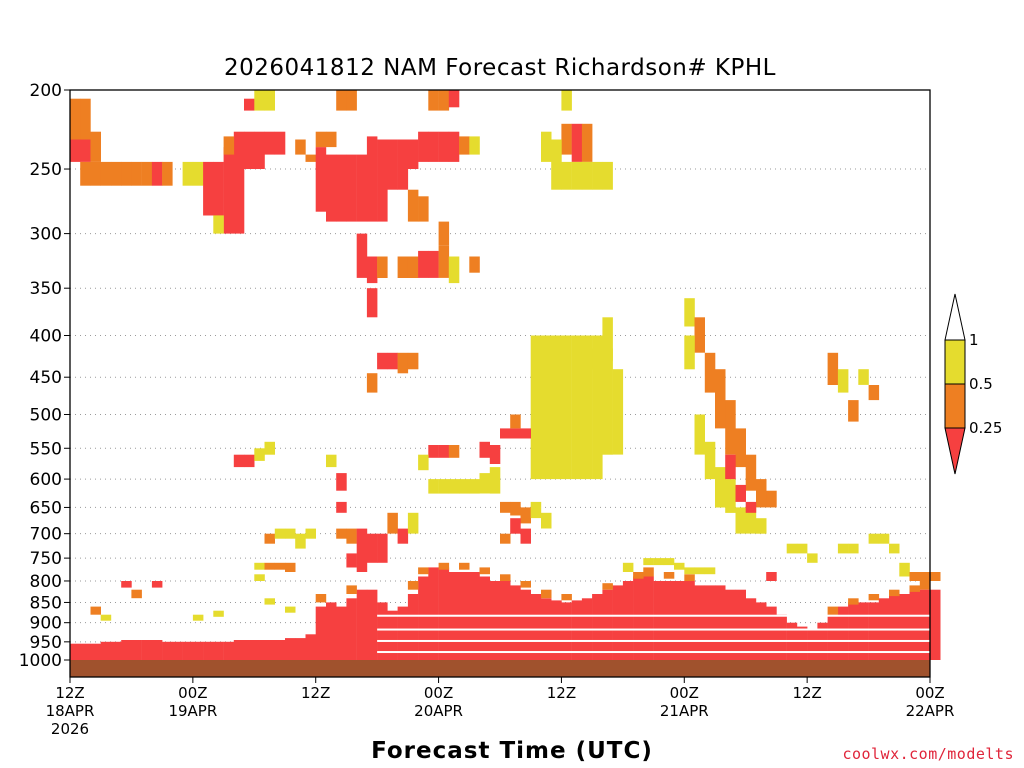  What do you see at coordinates (928, 754) in the screenshot?
I see `source-credit-link: coolwx.com/modelts` at bounding box center [928, 754].